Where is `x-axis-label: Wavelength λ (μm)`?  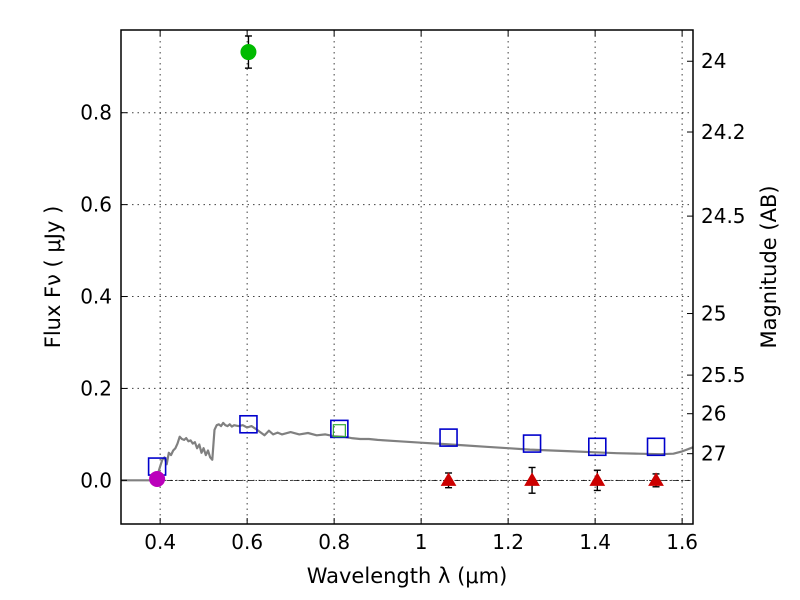 x-axis-label: Wavelength λ (μm) is located at coordinates (407, 576).